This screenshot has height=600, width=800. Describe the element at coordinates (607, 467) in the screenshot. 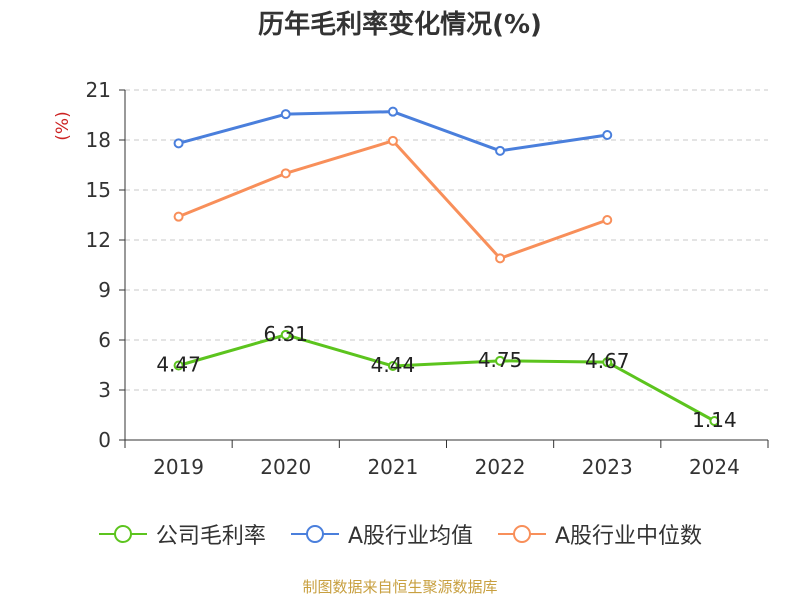

I see `x-tick-label: 2023` at that location.